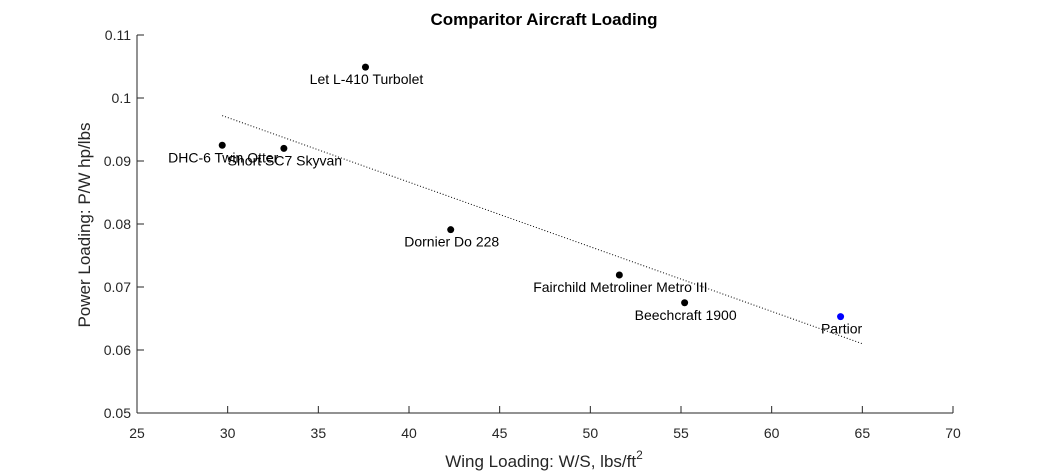 The image size is (1053, 472). I want to click on x-tick-label: 25, so click(137, 433).